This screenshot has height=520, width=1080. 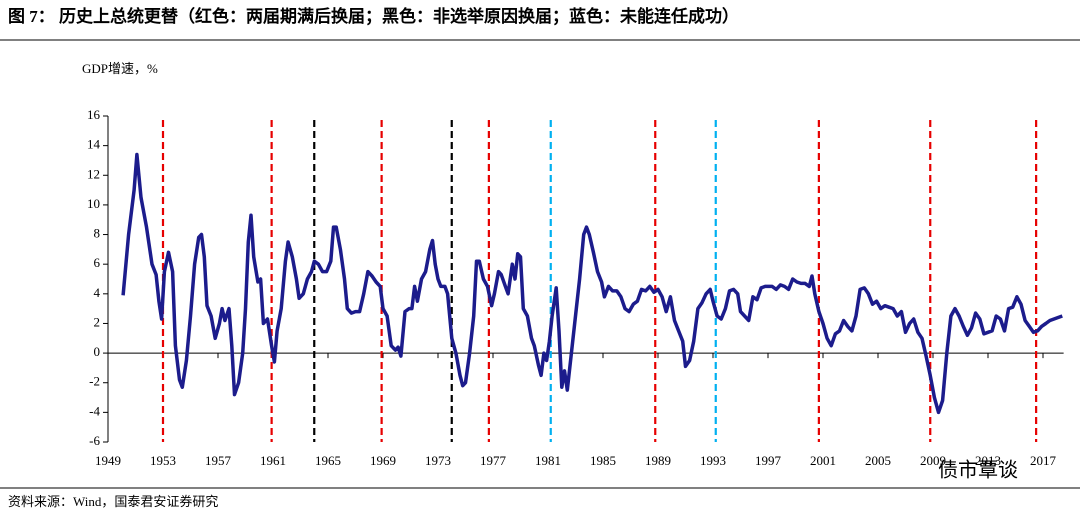 I want to click on y-tick-label: -4, so click(x=94, y=410).